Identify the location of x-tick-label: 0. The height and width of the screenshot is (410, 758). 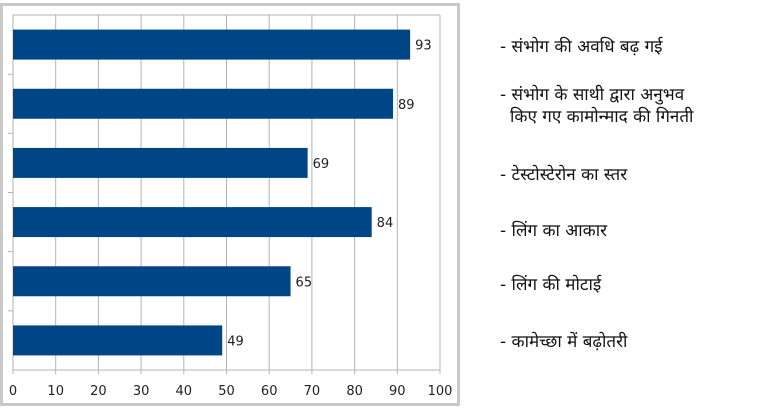
(13, 391).